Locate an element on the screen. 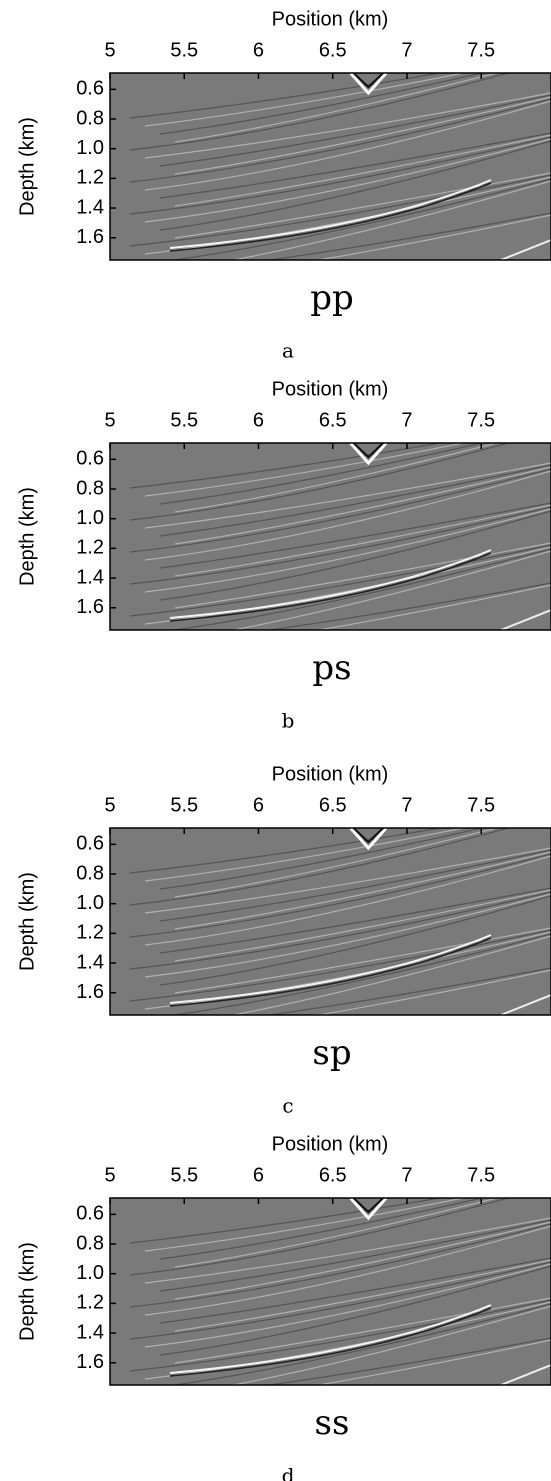 The image size is (551, 1481). y-tick-label: 1.0 is located at coordinates (90, 1273).